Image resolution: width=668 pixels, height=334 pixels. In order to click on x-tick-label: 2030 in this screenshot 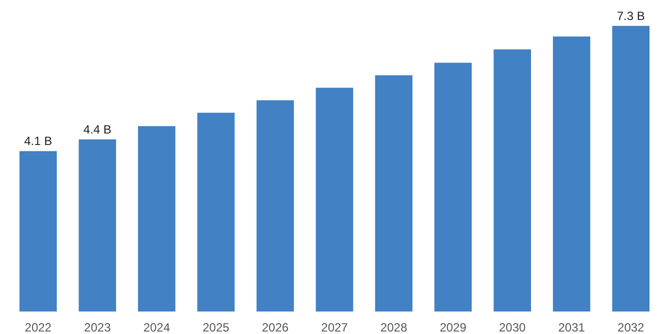, I will do `click(512, 327)`.